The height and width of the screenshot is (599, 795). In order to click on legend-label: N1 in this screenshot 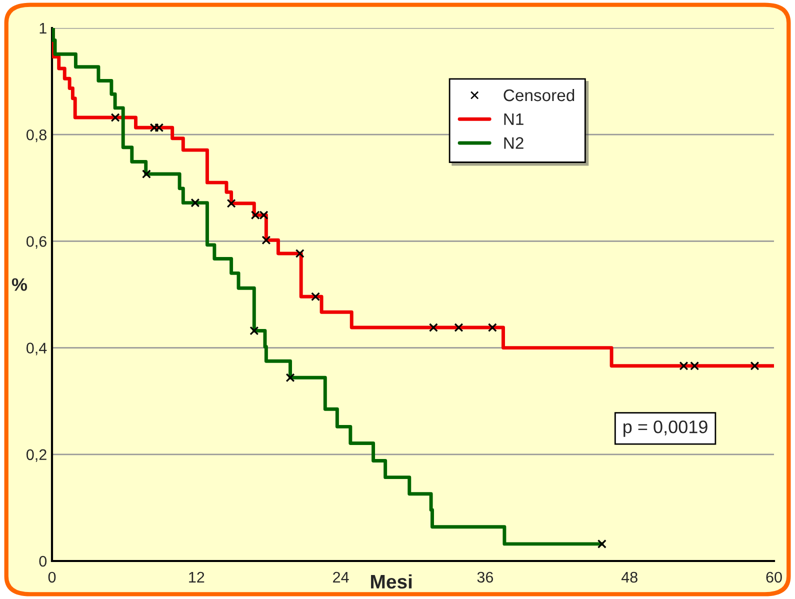, I will do `click(514, 119)`.